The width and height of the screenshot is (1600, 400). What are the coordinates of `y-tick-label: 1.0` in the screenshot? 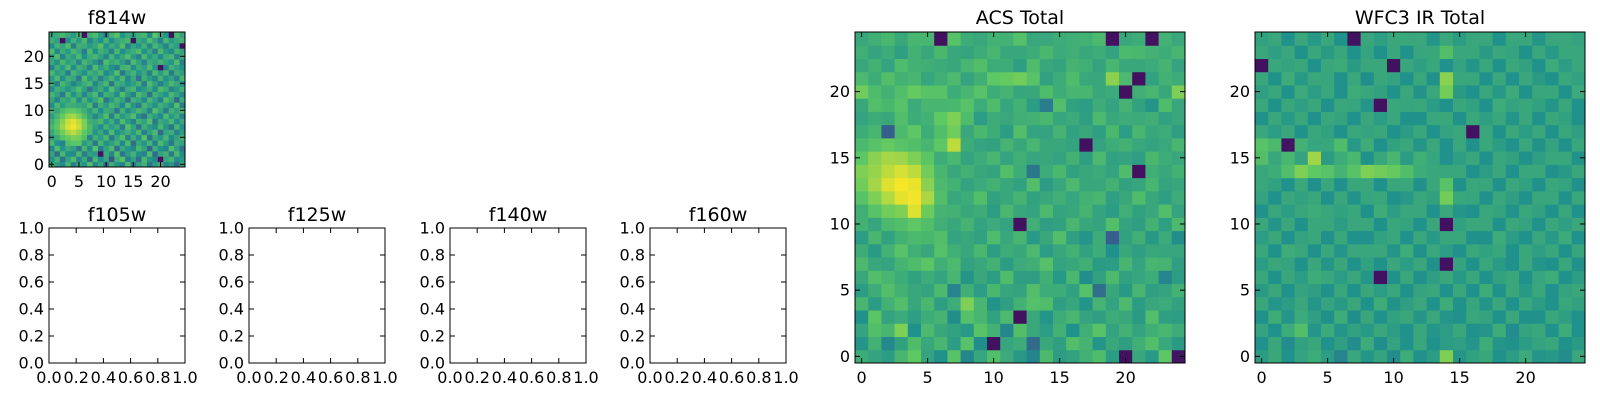 It's located at (31, 228).